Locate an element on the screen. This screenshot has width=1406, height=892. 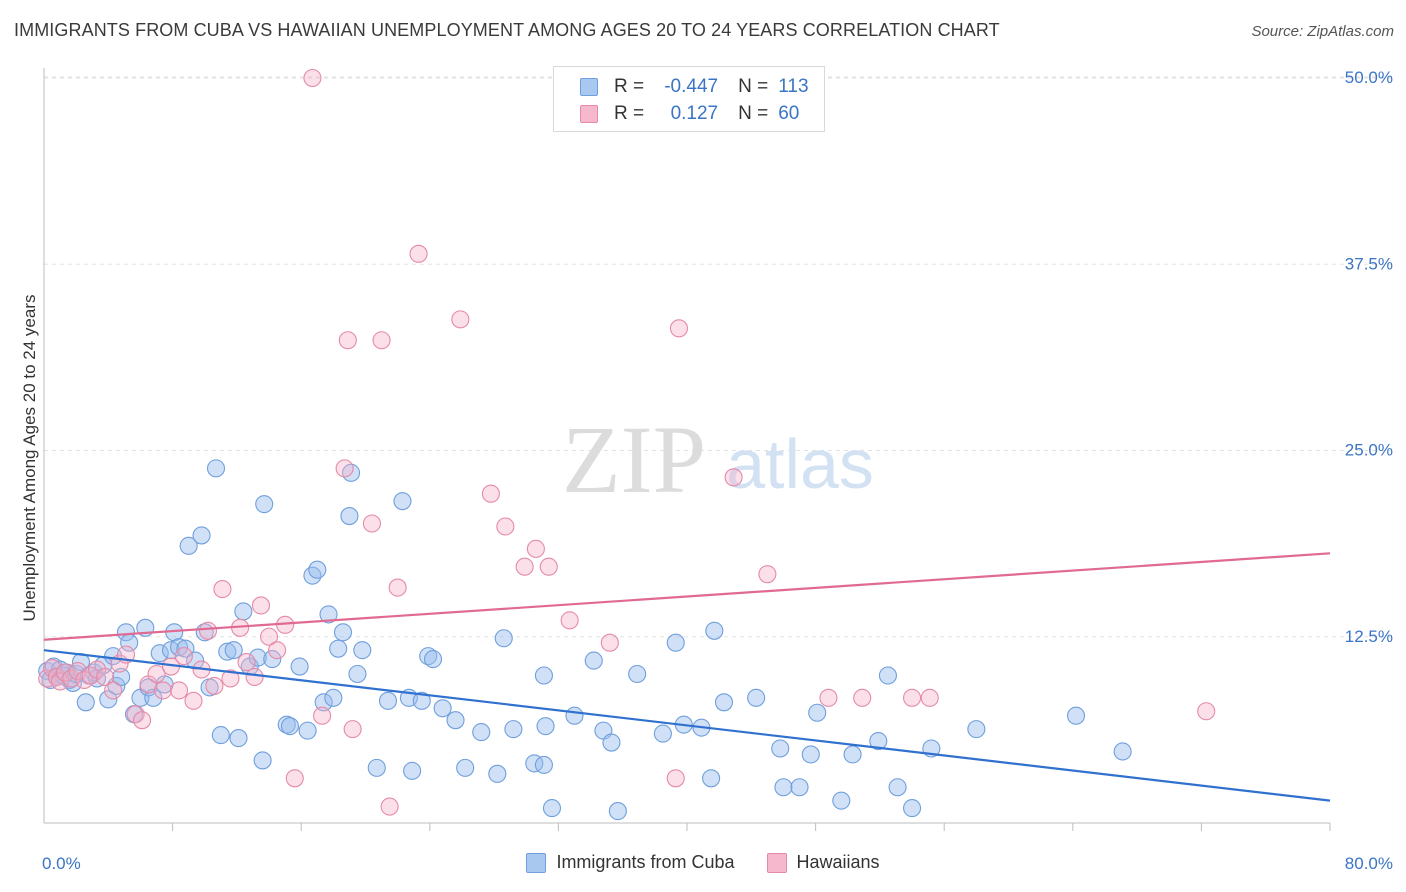
watermark: ZIP atlas is located at coordinates (718, 459).